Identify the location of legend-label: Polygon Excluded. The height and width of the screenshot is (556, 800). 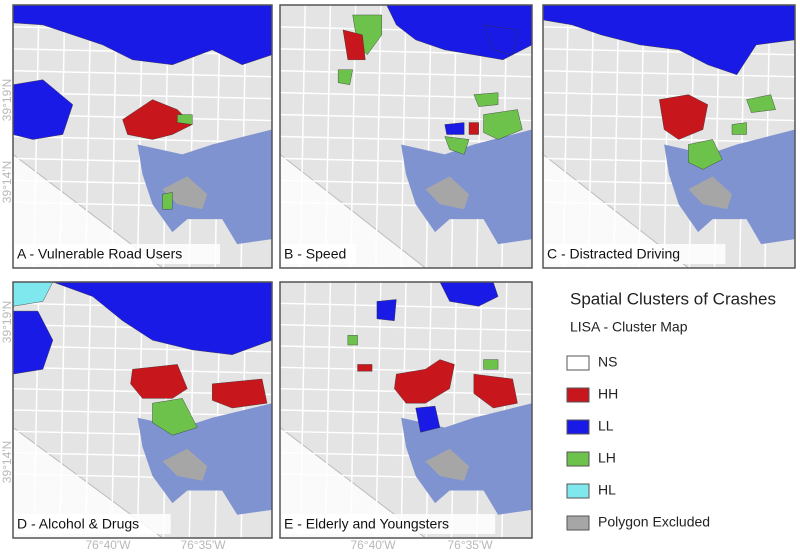
(654, 522).